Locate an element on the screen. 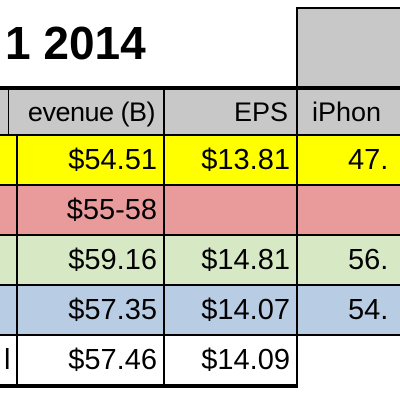  row-eps-cell: $14.07 is located at coordinates (230, 310).